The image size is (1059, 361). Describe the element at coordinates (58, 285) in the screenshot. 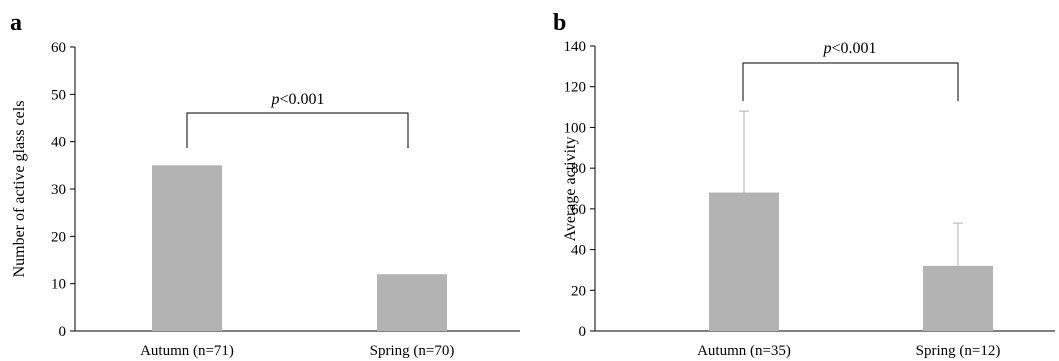

I see `y-tick-label: 10` at that location.